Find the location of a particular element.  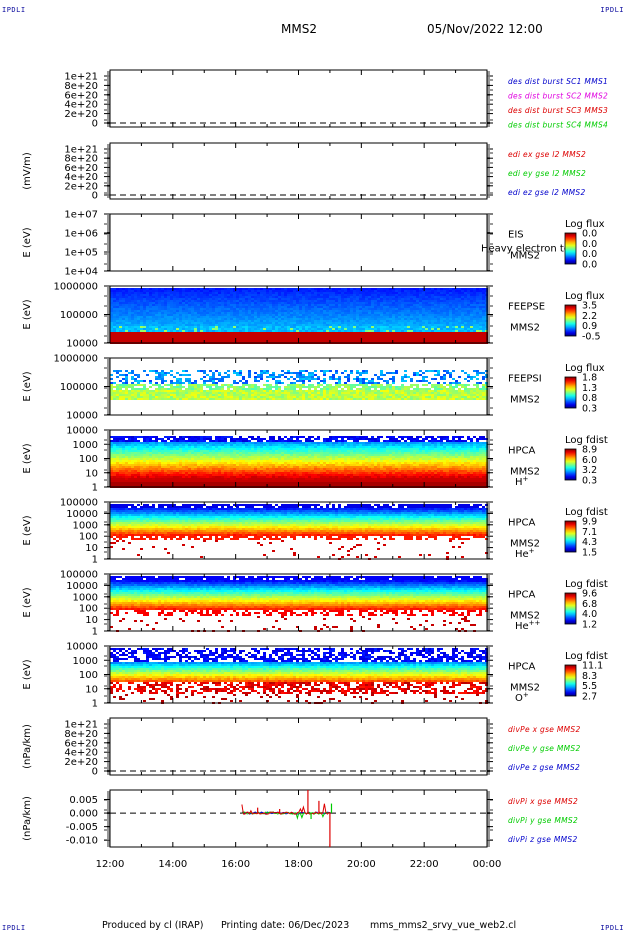

legend-entry: des dist burst SC2 MMS2 is located at coordinates (558, 96).